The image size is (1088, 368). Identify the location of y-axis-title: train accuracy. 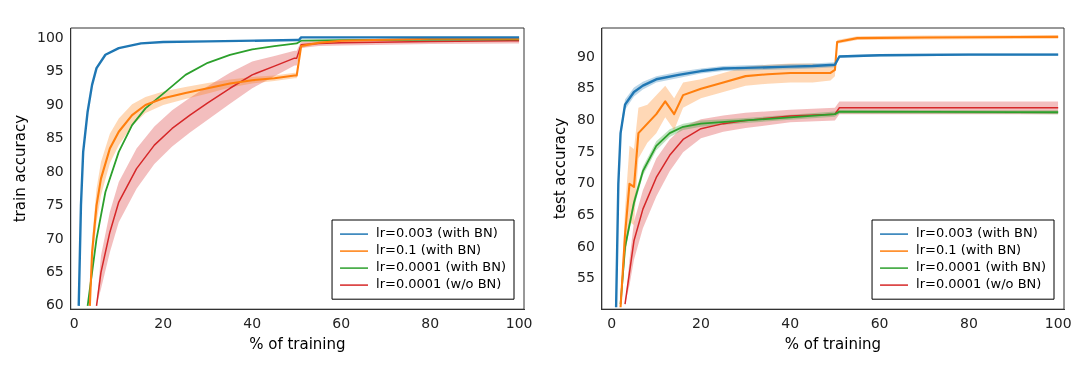
(19, 168).